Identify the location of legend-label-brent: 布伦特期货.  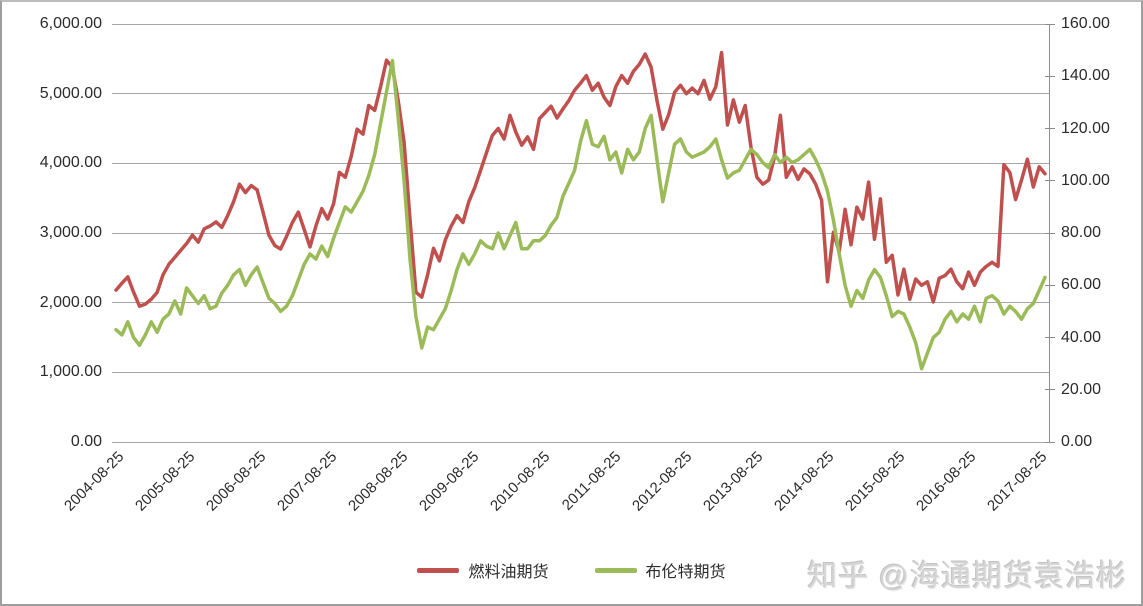
(685, 572).